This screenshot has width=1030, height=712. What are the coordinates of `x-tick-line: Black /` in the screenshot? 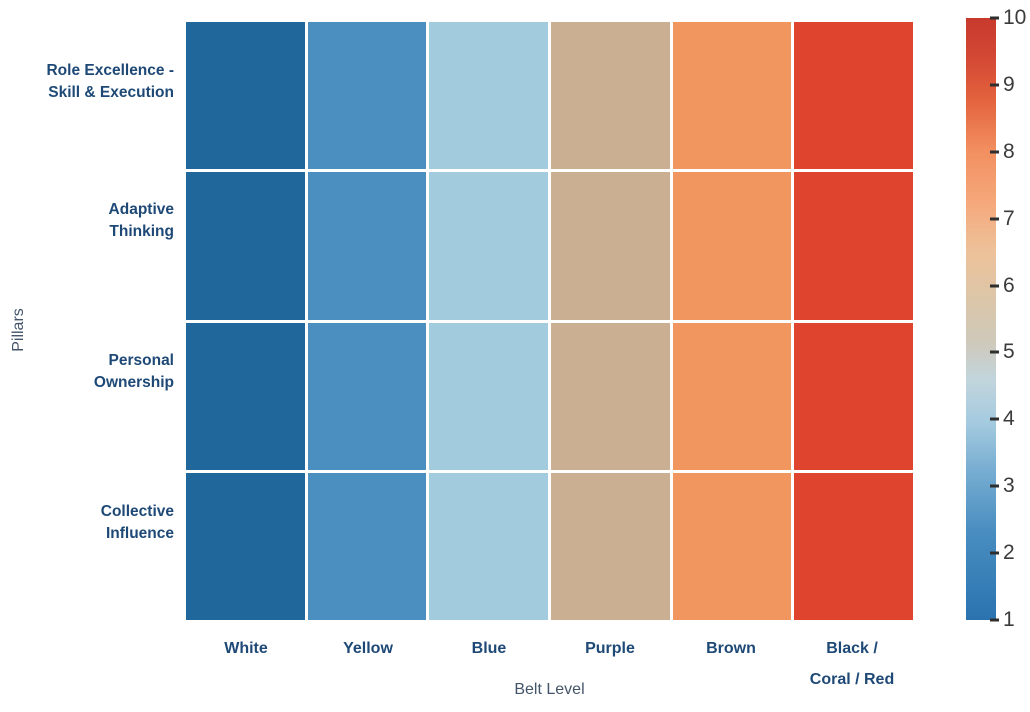 It's located at (852, 648).